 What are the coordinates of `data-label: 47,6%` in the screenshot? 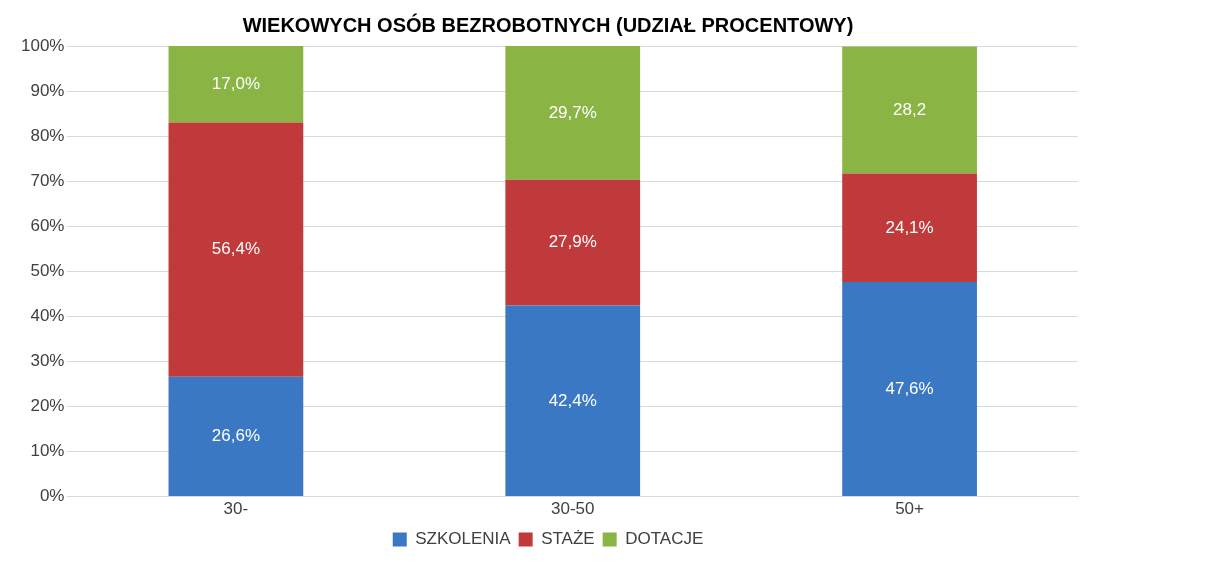 It's located at (909, 388).